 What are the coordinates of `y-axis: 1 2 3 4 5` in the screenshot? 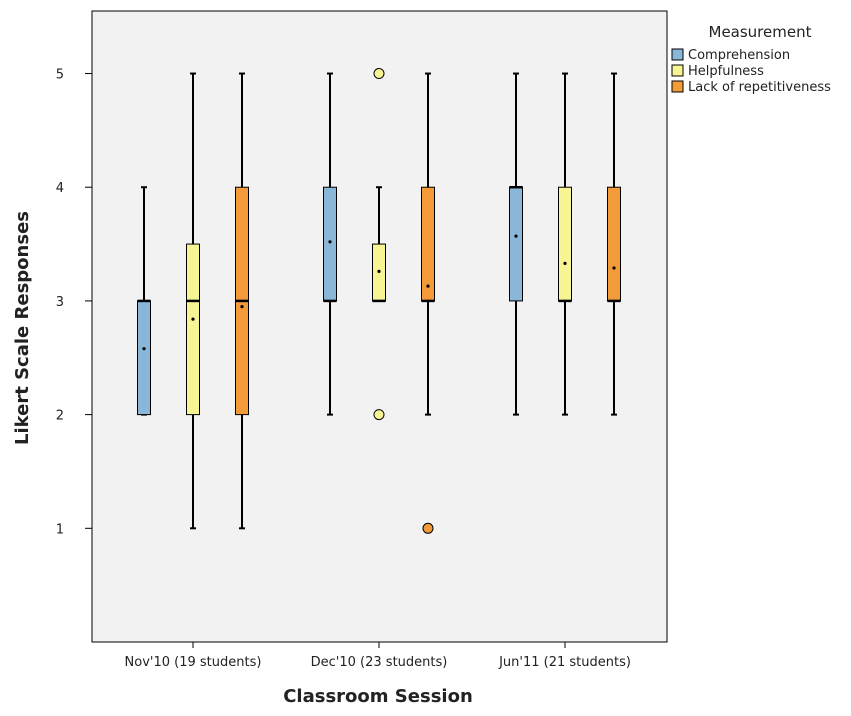 It's located at (74, 302).